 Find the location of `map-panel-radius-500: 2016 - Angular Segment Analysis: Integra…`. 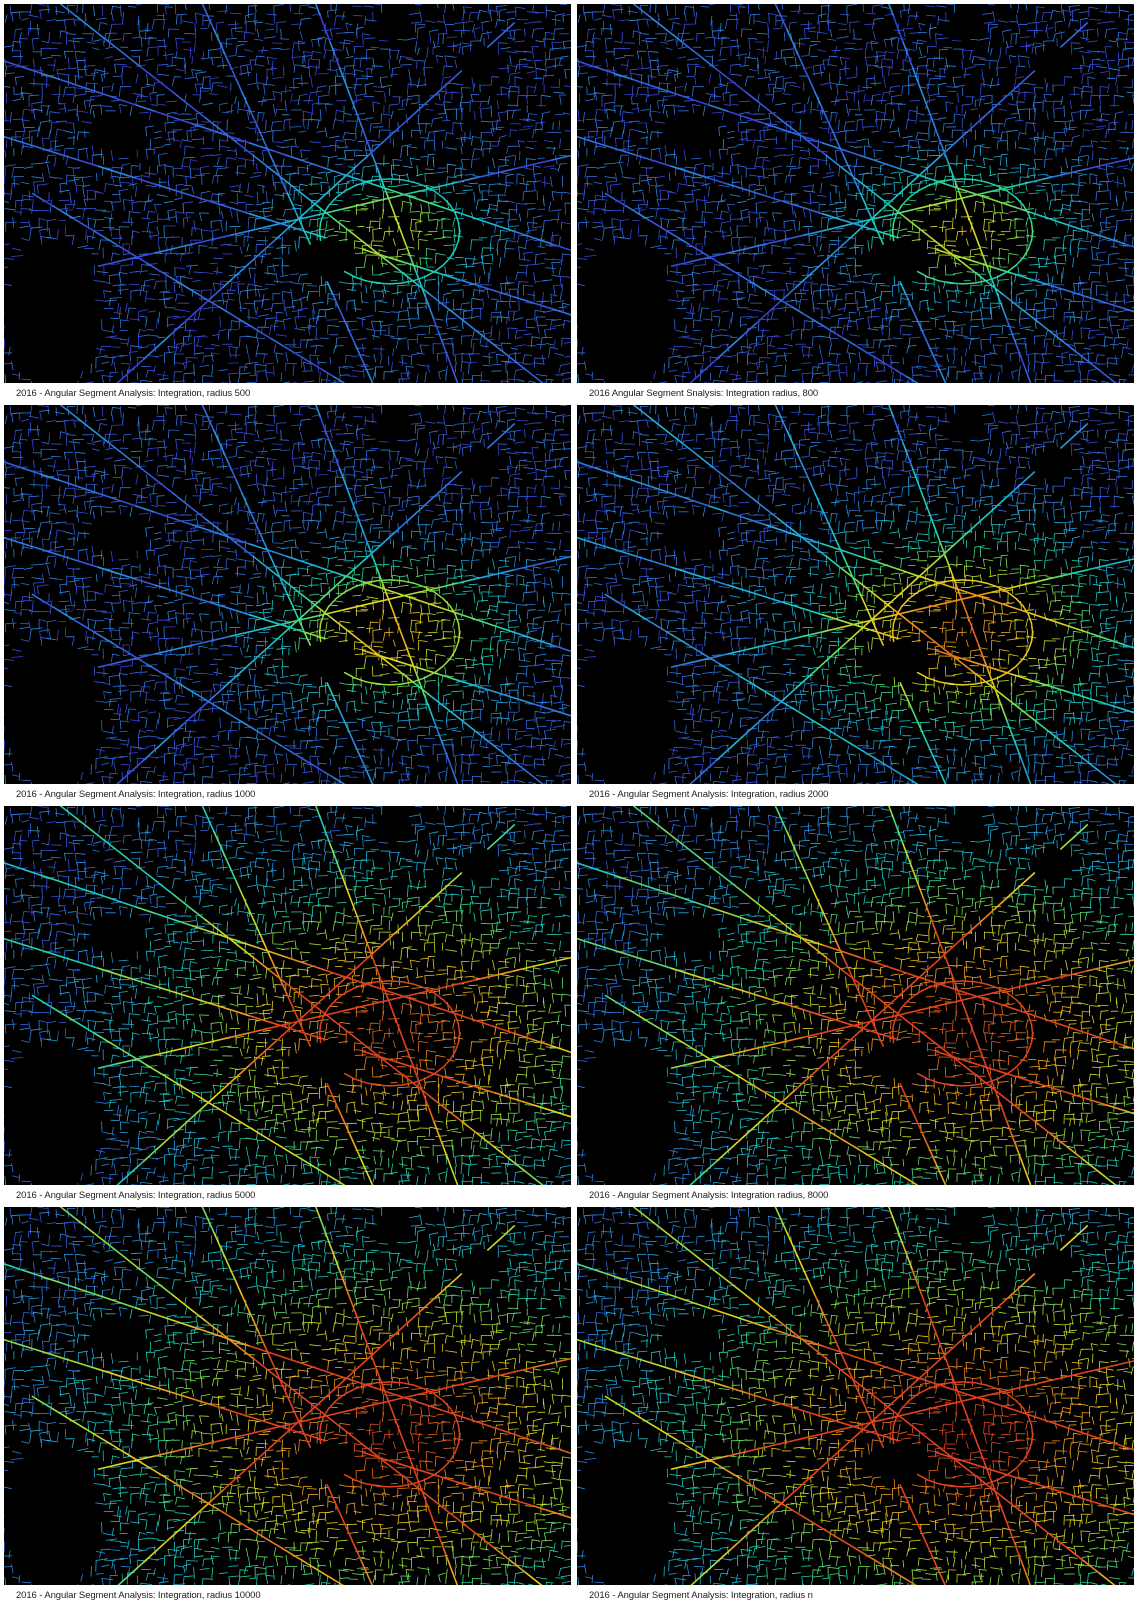

map-panel-radius-500: 2016 - Angular Segment Analysis: Integra… is located at coordinates (287, 204).